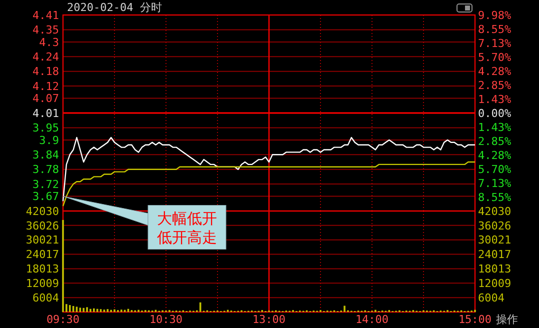  I want to click on annotation: 大幅低开低开高走, so click(187, 227).